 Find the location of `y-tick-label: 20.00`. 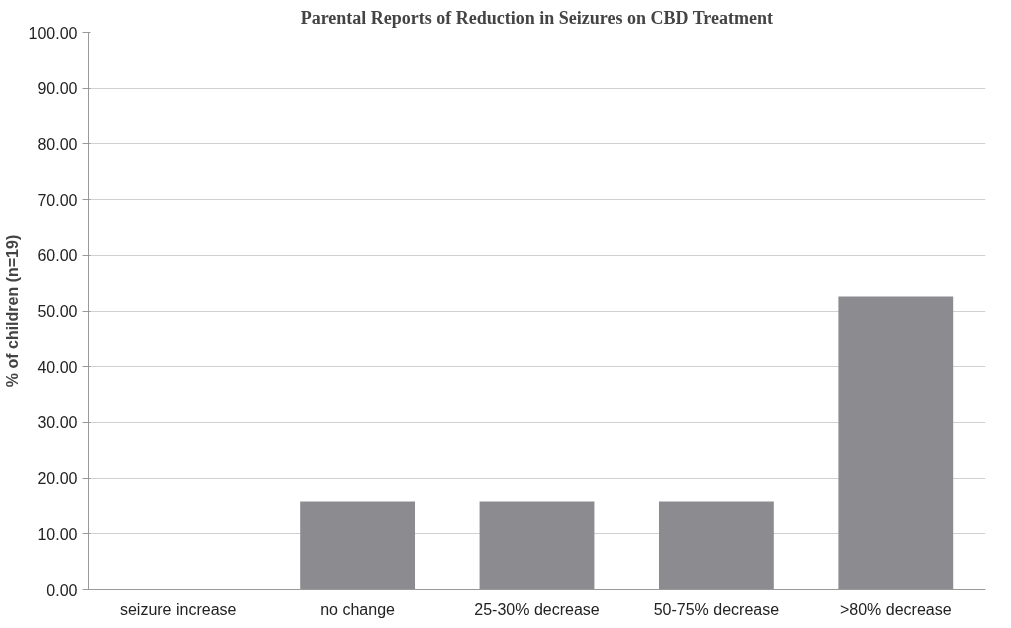

y-tick-label: 20.00 is located at coordinates (57, 479).